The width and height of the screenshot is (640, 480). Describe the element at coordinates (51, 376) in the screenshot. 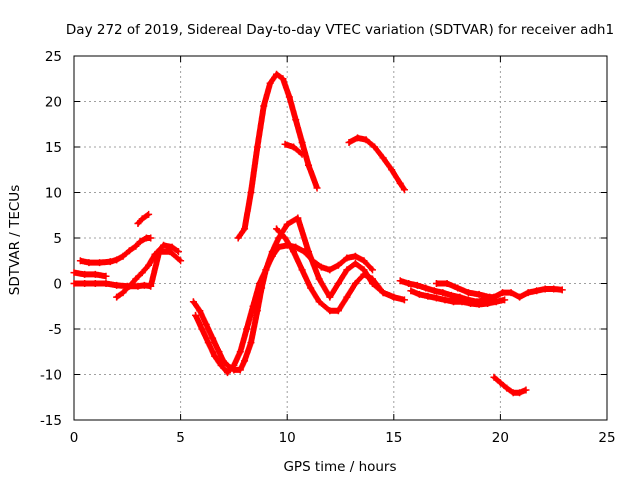

I see `y-tick-label: -10` at that location.